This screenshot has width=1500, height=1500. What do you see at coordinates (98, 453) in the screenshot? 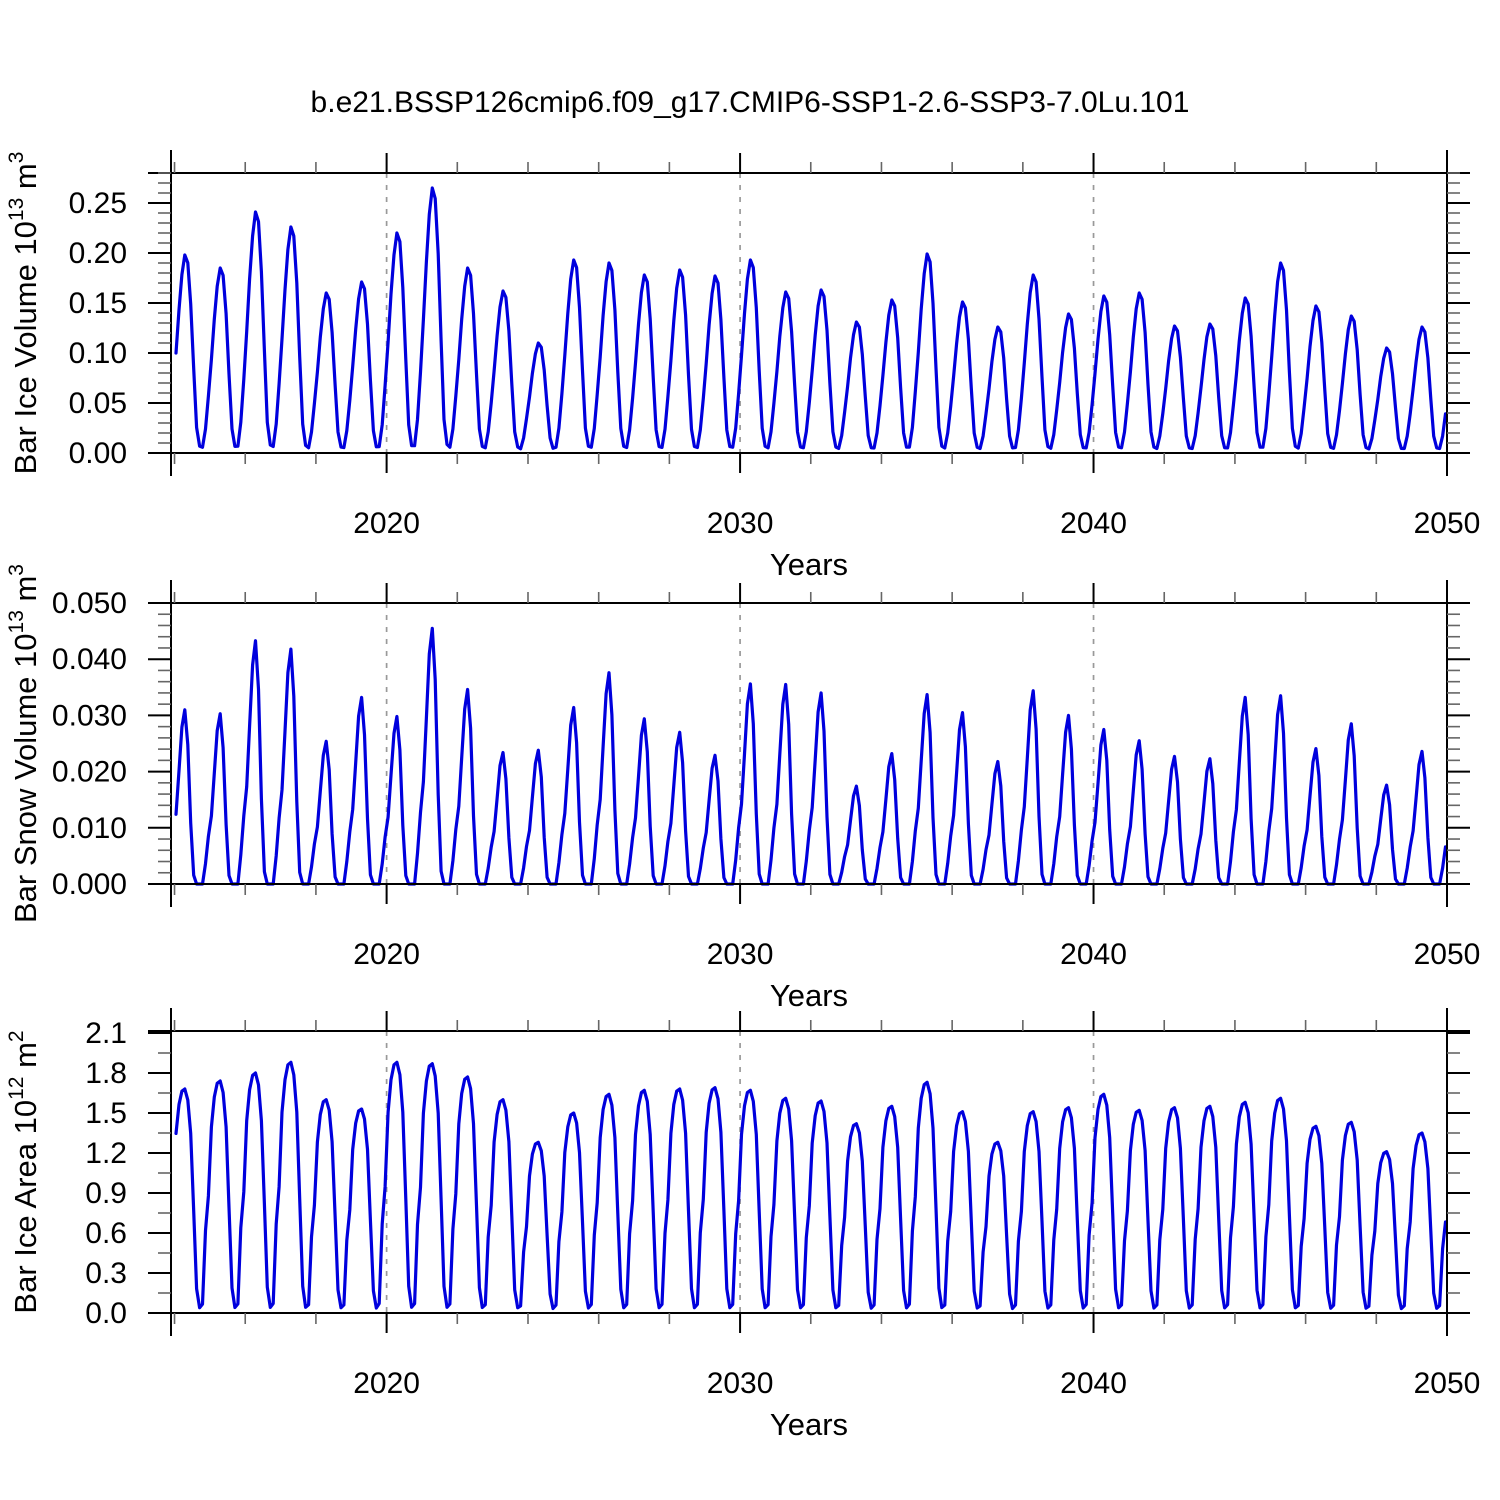
I see `y-tick-label: 0.00` at bounding box center [98, 453].